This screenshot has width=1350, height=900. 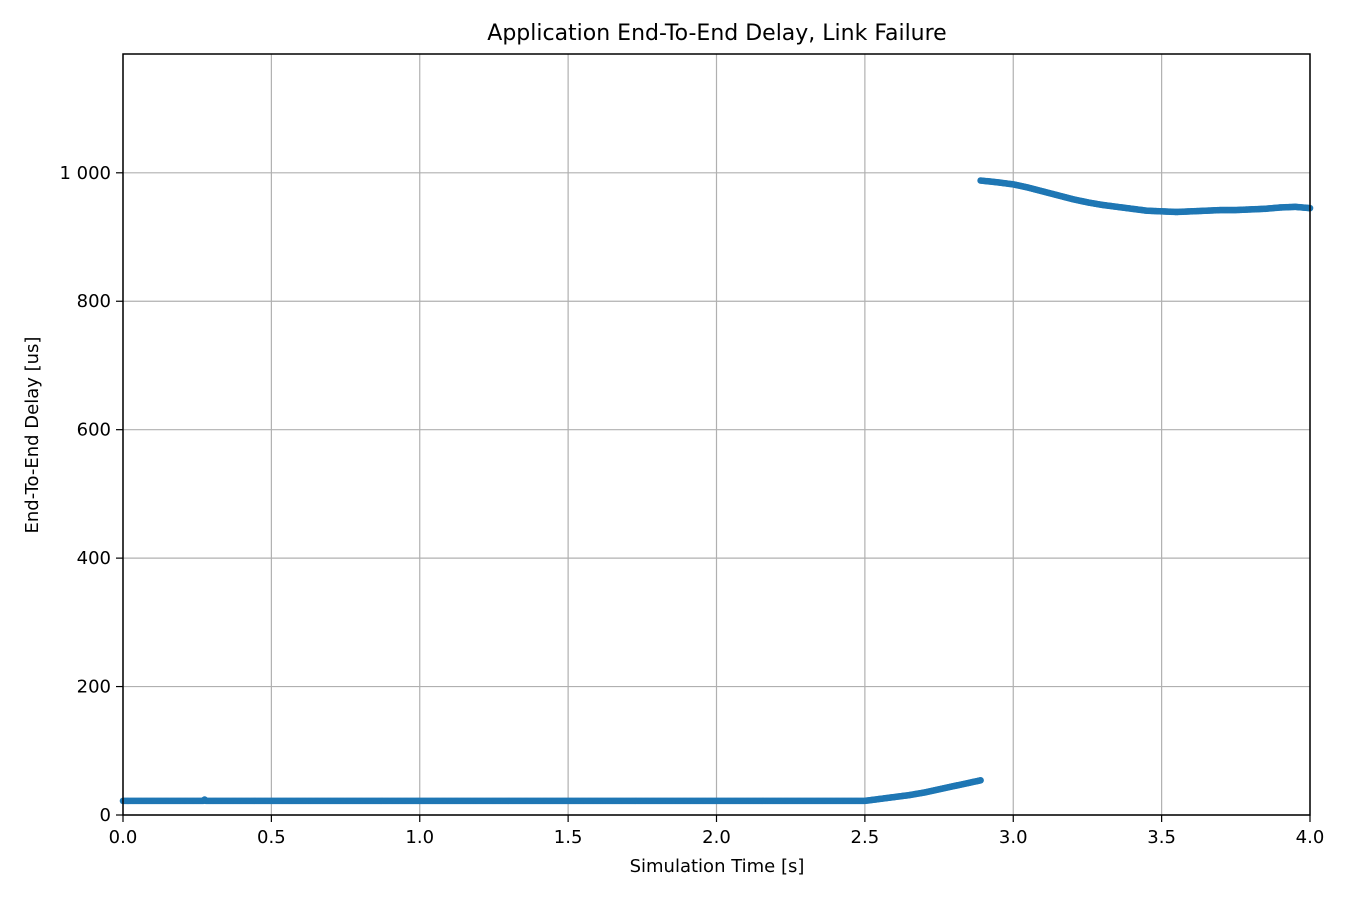 What do you see at coordinates (419, 837) in the screenshot?
I see `x-tick-label: 1.0` at bounding box center [419, 837].